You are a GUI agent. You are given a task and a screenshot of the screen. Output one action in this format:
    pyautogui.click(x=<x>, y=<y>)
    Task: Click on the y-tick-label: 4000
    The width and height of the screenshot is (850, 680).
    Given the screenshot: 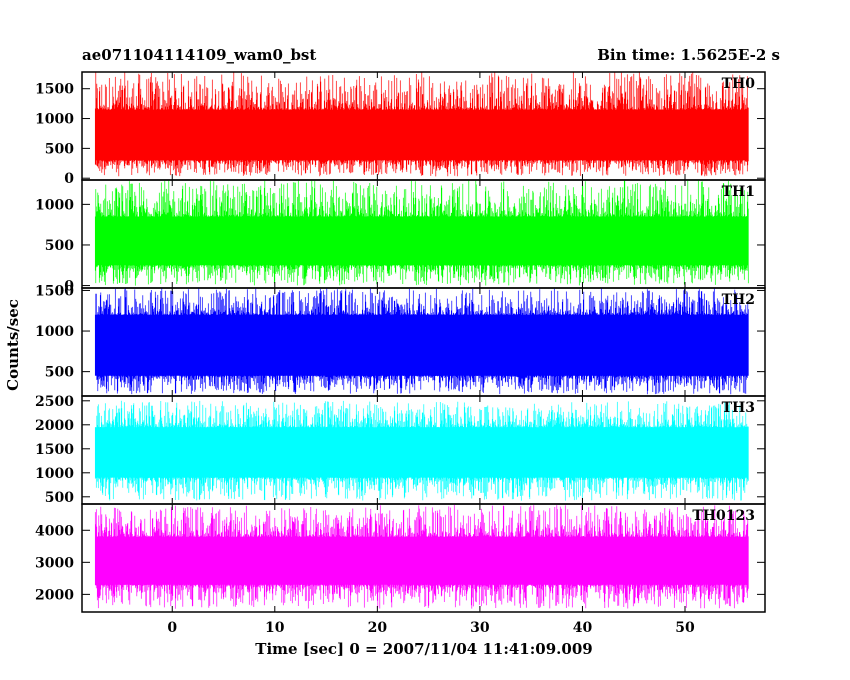 What is the action you would take?
    pyautogui.click(x=54, y=531)
    